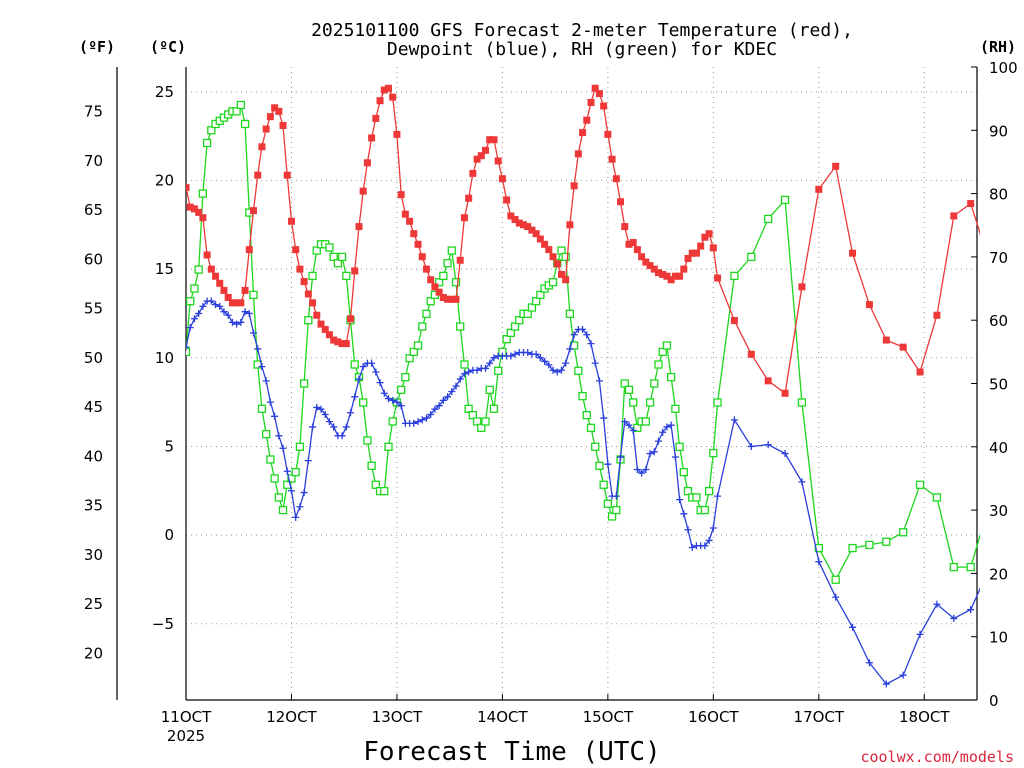  Describe the element at coordinates (93, 210) in the screenshot. I see `y-tick-label-fahrenheit: 65` at that location.